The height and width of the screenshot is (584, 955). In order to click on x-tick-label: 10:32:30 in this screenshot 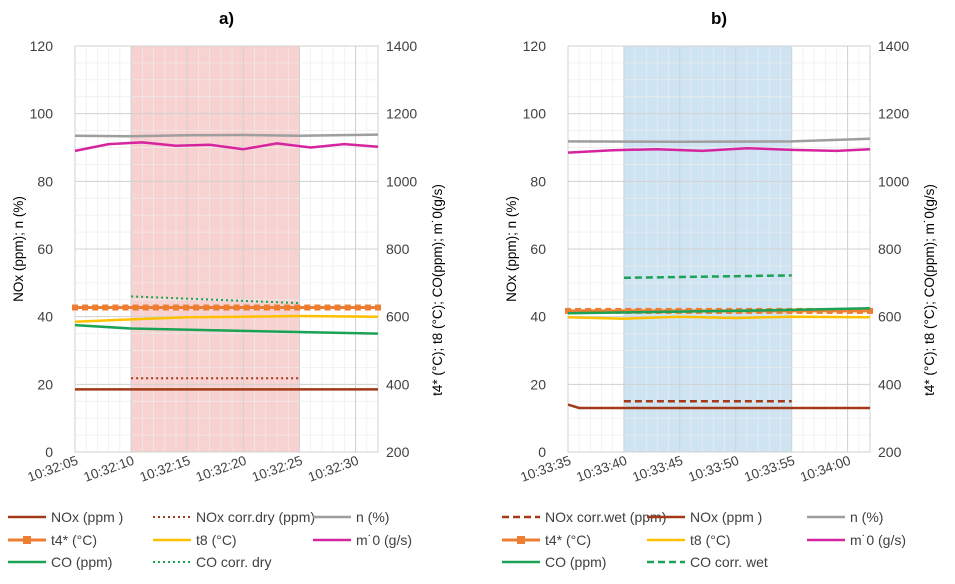, I will do `click(333, 469)`.